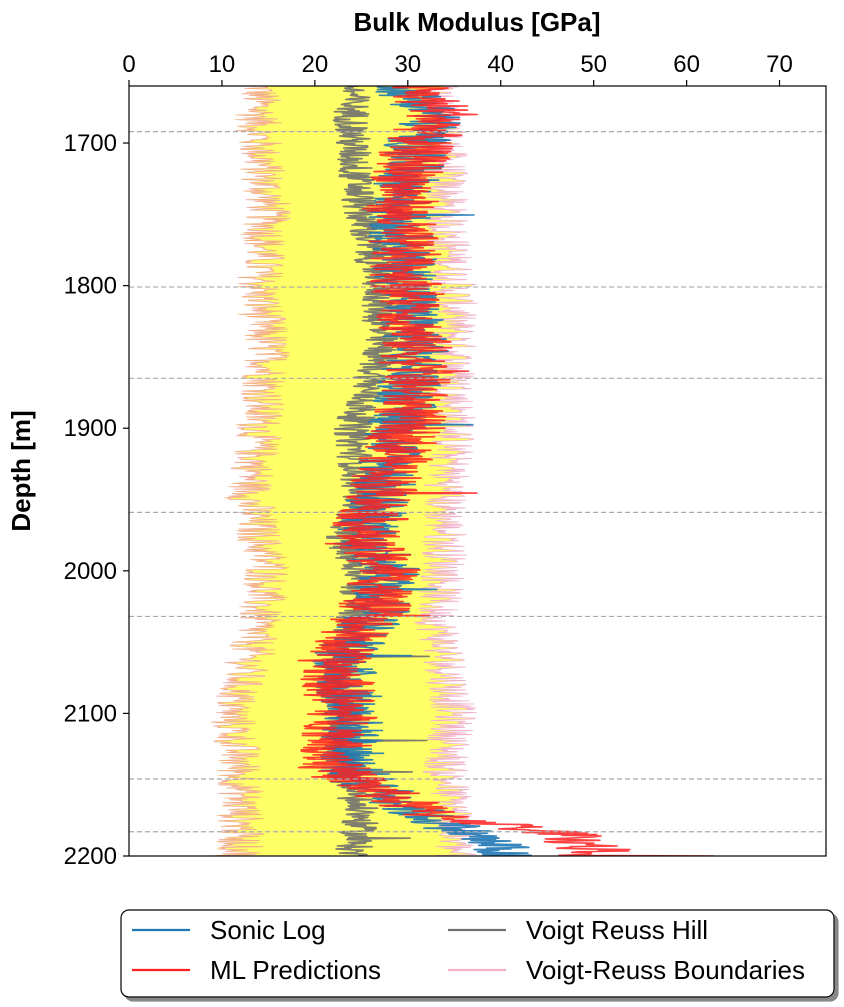 The image size is (844, 1007). I want to click on legend-label: ML Predictions, so click(295, 970).